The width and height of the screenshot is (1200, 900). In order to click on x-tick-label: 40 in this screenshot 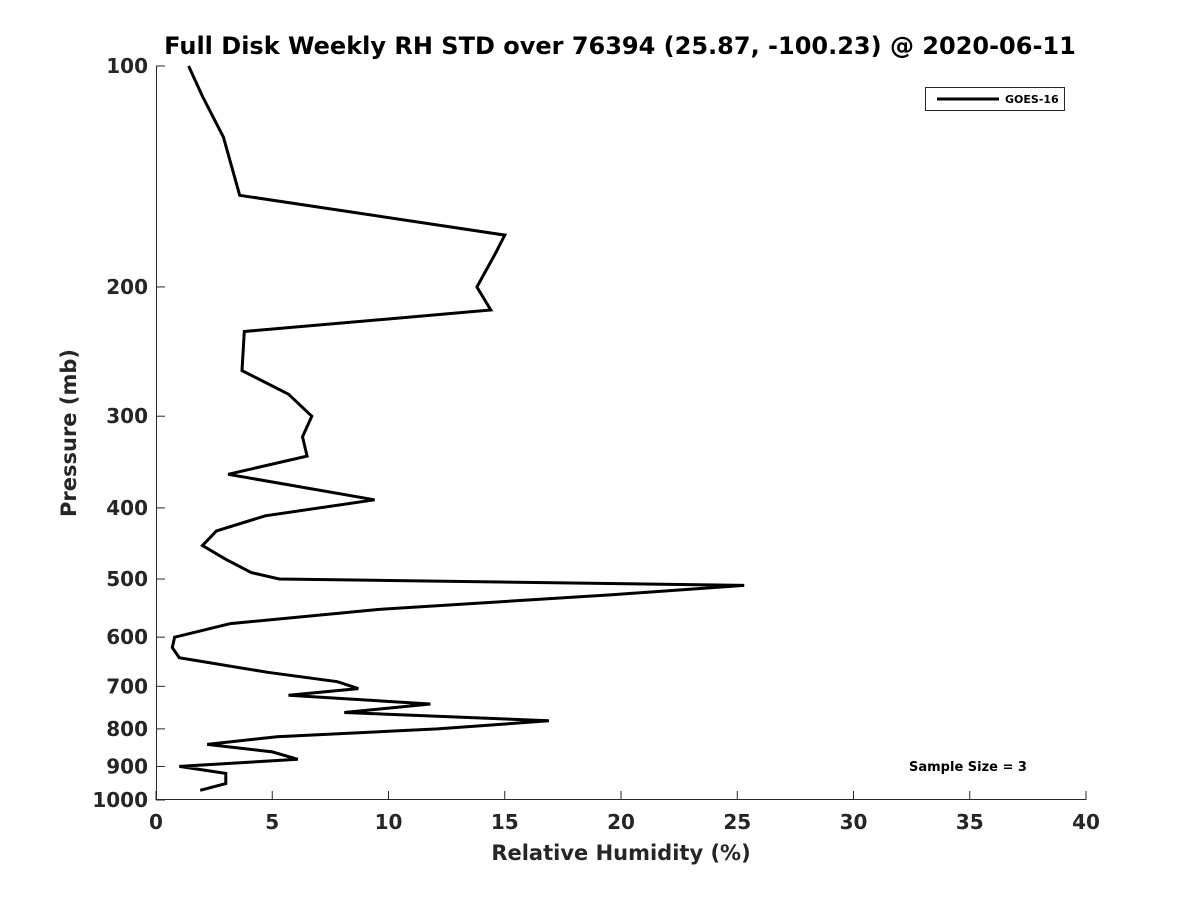, I will do `click(1086, 822)`.